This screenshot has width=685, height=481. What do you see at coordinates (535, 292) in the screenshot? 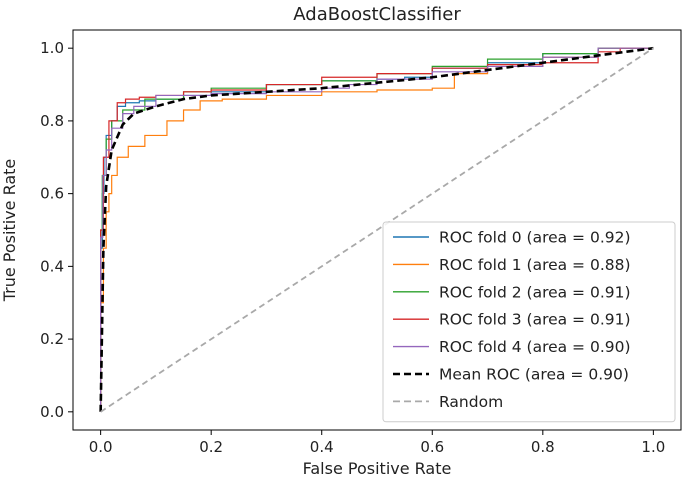
I see `legend-label: ROC fold 2 (area = 0.91)` at bounding box center [535, 292].